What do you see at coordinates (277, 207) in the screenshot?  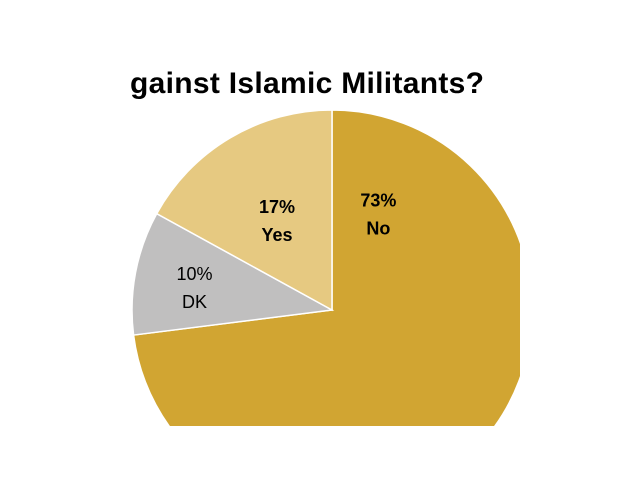 I see `slice-value-label-yes: 17%` at bounding box center [277, 207].